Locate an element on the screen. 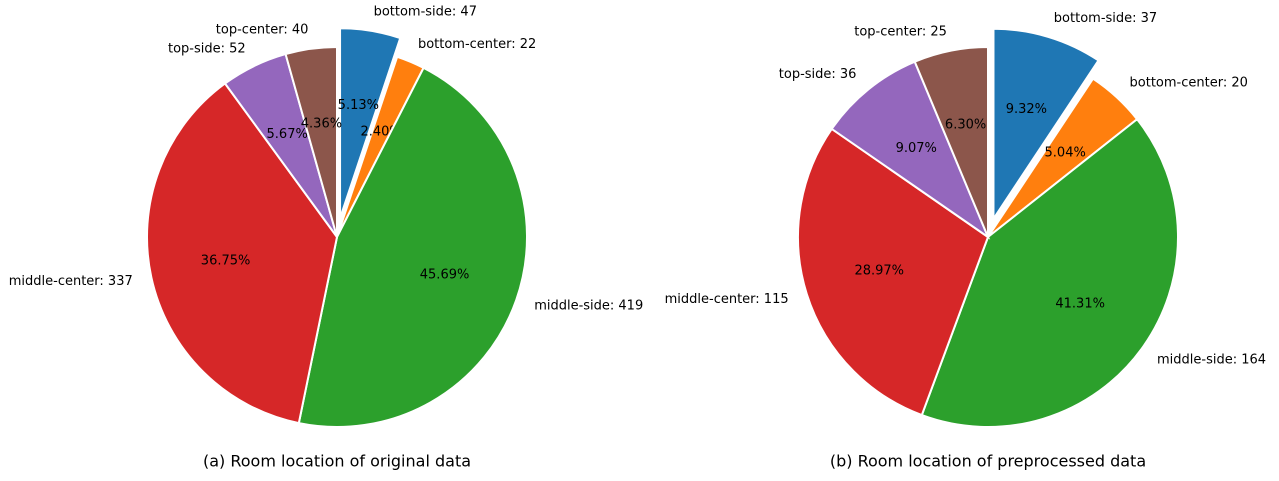 The height and width of the screenshot is (481, 1279). slice-label: bottom-side: 47 is located at coordinates (425, 11).